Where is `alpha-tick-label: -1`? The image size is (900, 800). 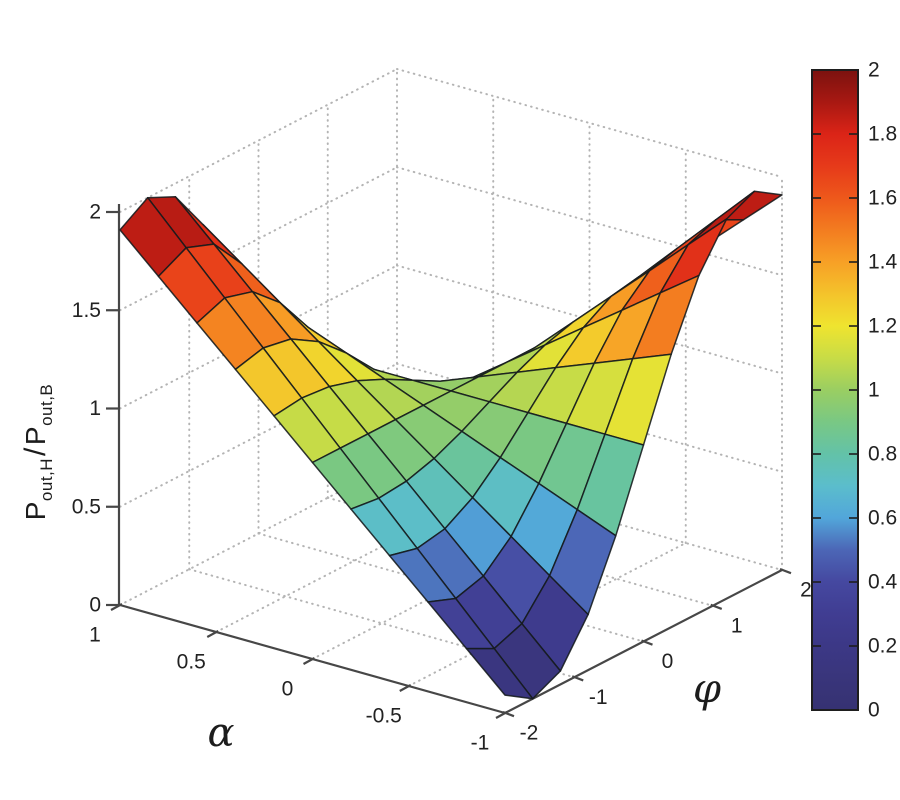 alpha-tick-label: -1 is located at coordinates (480, 743).